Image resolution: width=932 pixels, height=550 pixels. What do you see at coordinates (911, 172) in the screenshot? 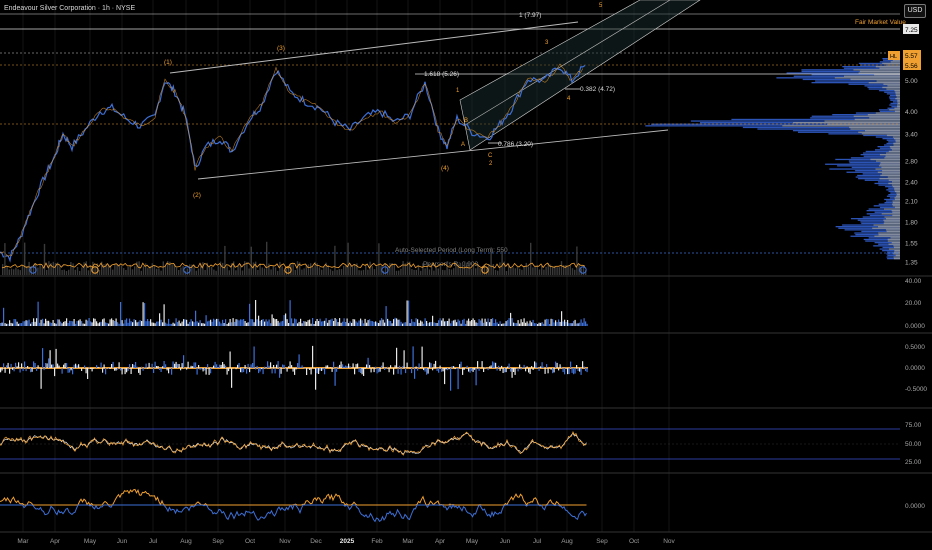
I see `price-axis: 5.00 4.00 3.40 2.80 2.40 2.10 1.80 1.55 1.35` at bounding box center [911, 172].